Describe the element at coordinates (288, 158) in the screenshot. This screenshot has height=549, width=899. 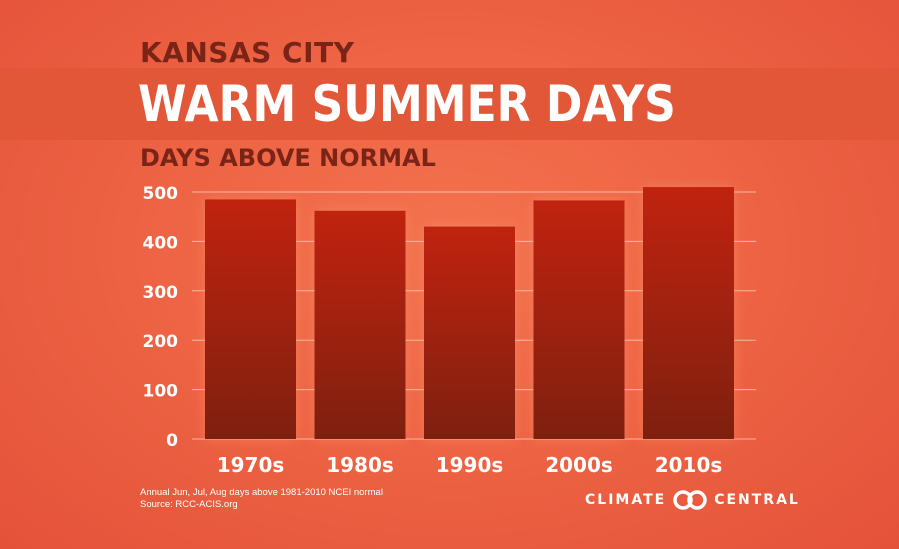
I see `chart-subtitle: DAYS ABOVE NORMAL` at that location.